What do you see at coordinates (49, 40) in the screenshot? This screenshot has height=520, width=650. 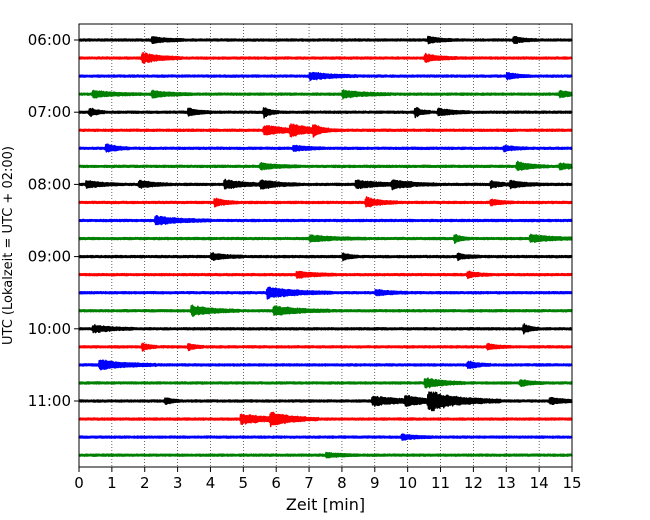 I see `y-tick-label: 06:00` at bounding box center [49, 40].